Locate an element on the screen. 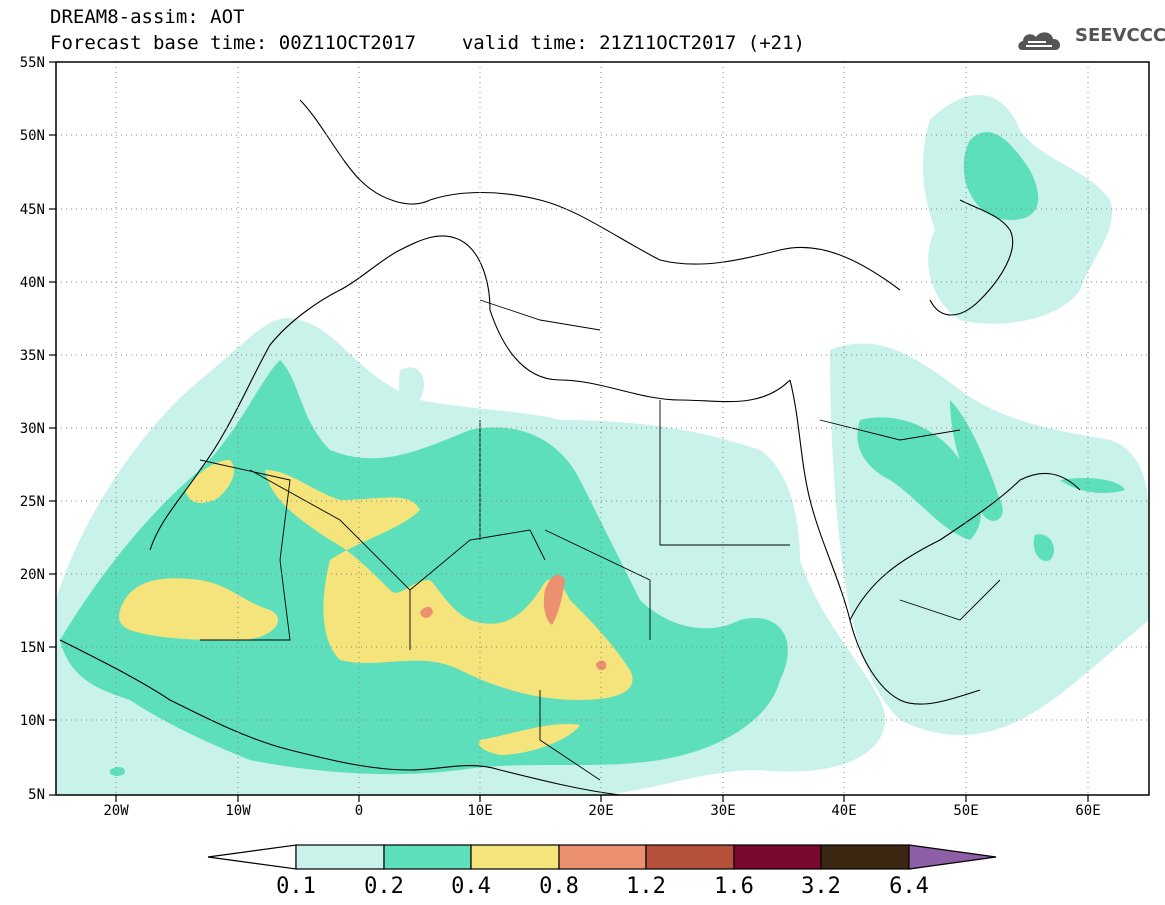  cloud-logo-icon is located at coordinates (1039, 41).